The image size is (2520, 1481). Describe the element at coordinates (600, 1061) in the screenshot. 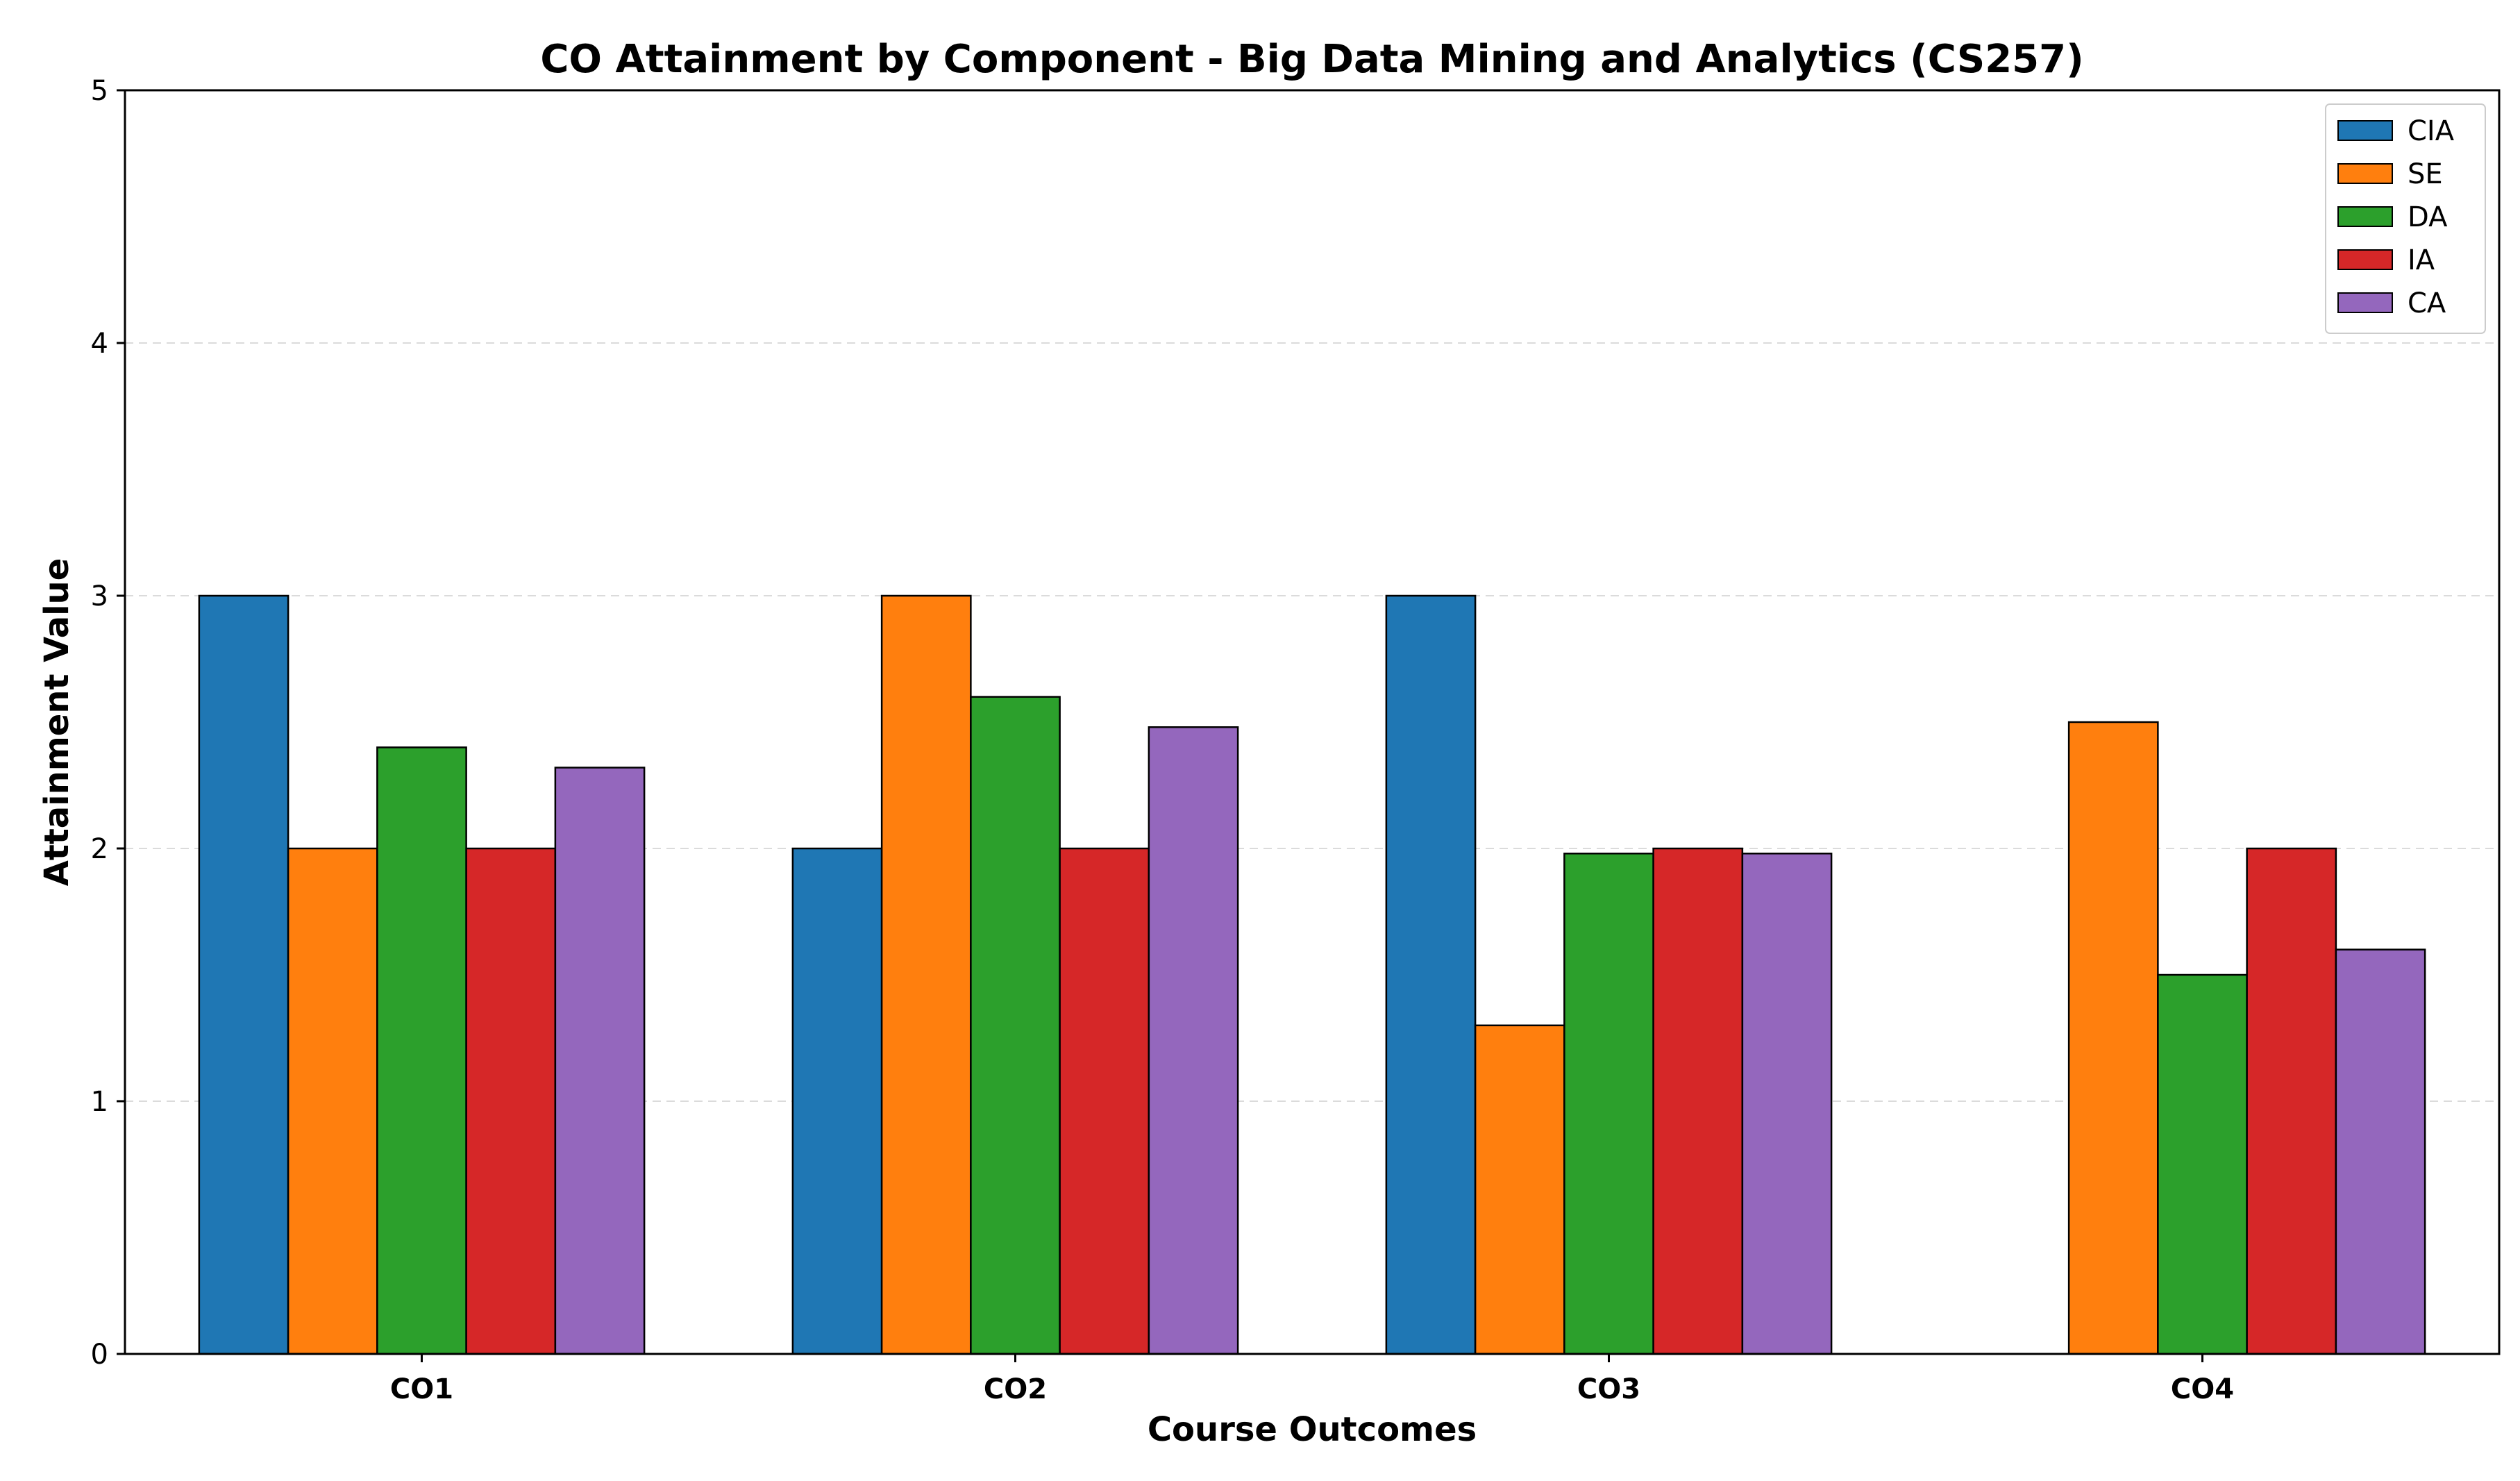

I see `bar-ca-co1` at that location.